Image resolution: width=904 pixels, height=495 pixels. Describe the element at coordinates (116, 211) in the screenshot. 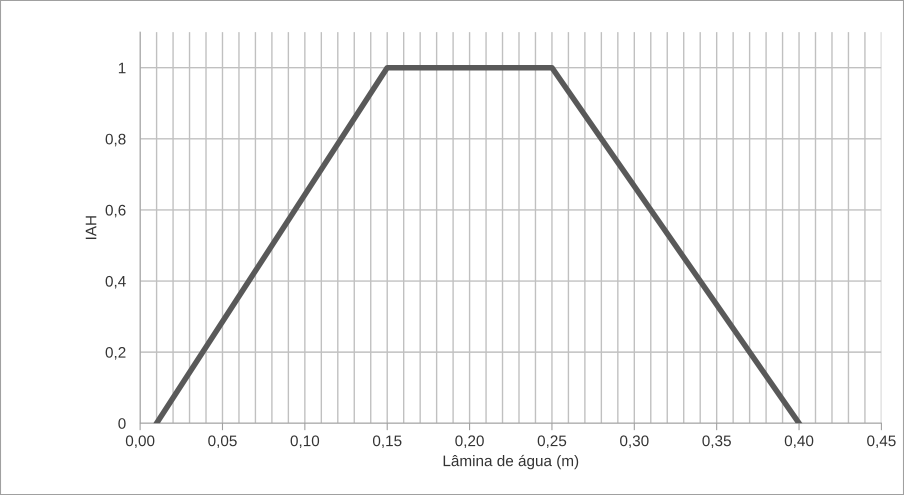

I see `y-tick-label: 0,6` at that location.